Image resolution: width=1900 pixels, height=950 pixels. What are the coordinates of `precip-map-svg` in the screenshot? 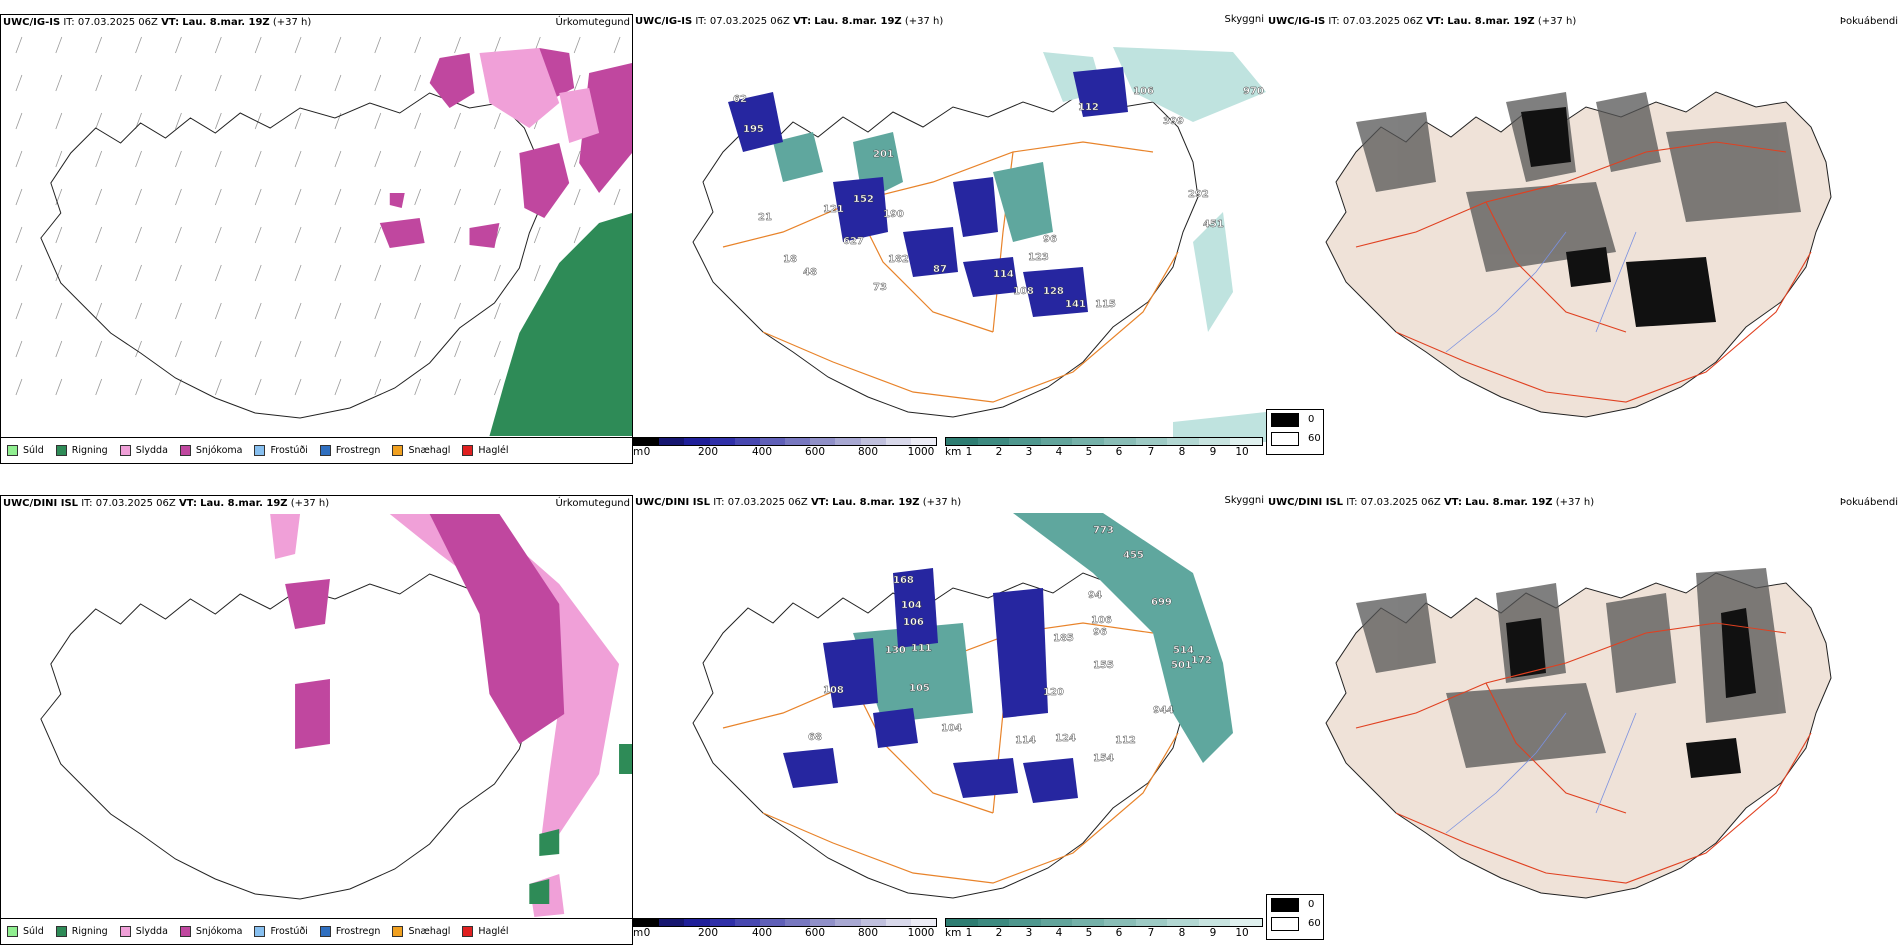 It's located at (323, 236).